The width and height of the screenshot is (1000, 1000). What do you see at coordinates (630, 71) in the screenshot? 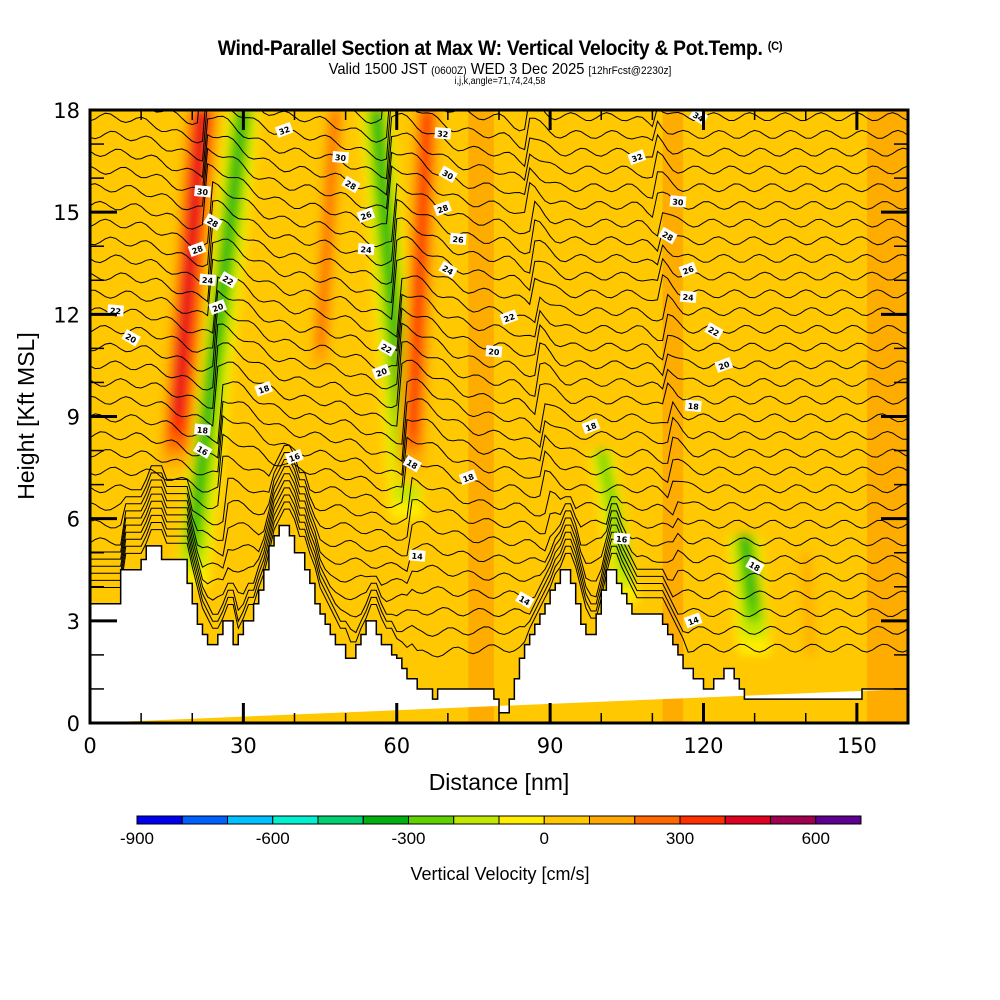
I see `forecast-info: [12hrFcst@2230z]` at bounding box center [630, 71].